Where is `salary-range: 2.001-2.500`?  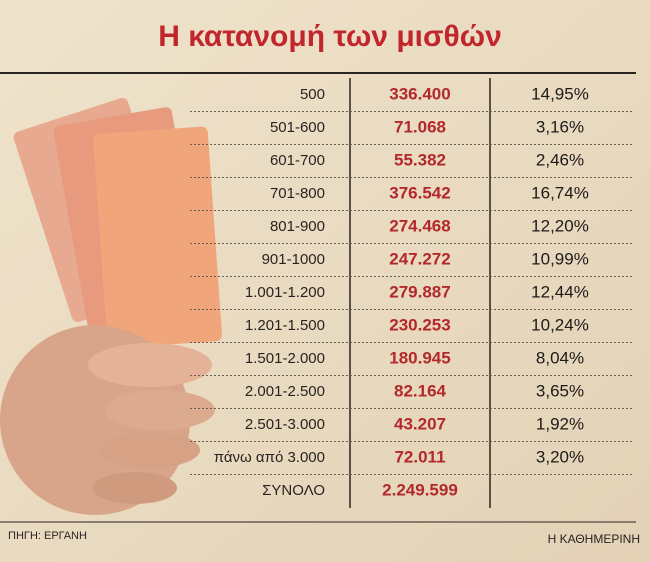 salary-range: 2.001-2.500 is located at coordinates (285, 391).